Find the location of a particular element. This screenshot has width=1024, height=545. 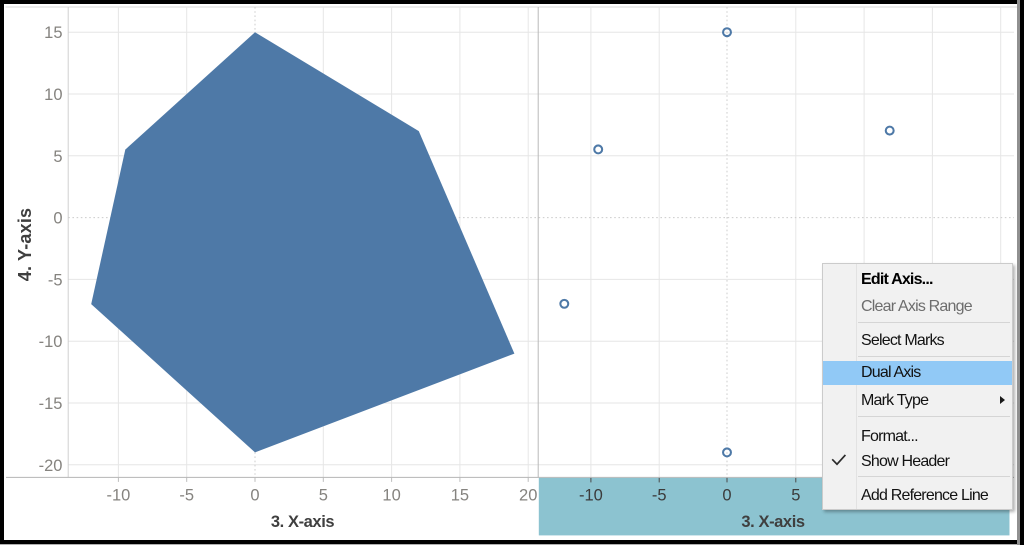

svg-text: 4. Y-axis is located at coordinates (25, 245).